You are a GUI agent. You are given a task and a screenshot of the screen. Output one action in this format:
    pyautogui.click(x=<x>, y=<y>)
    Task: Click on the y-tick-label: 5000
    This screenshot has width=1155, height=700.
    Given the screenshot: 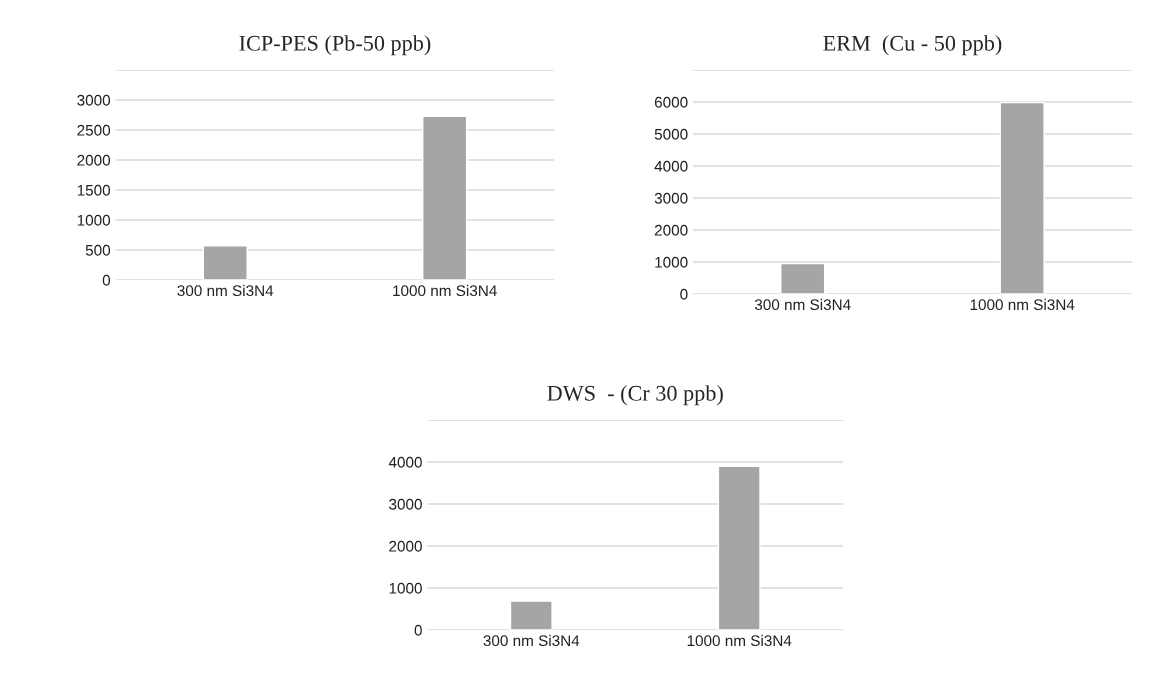 What is the action you would take?
    pyautogui.click(x=671, y=134)
    